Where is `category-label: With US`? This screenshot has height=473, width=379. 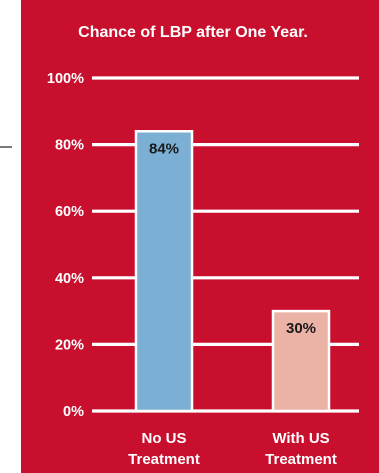 category-label: With US is located at coordinates (300, 438).